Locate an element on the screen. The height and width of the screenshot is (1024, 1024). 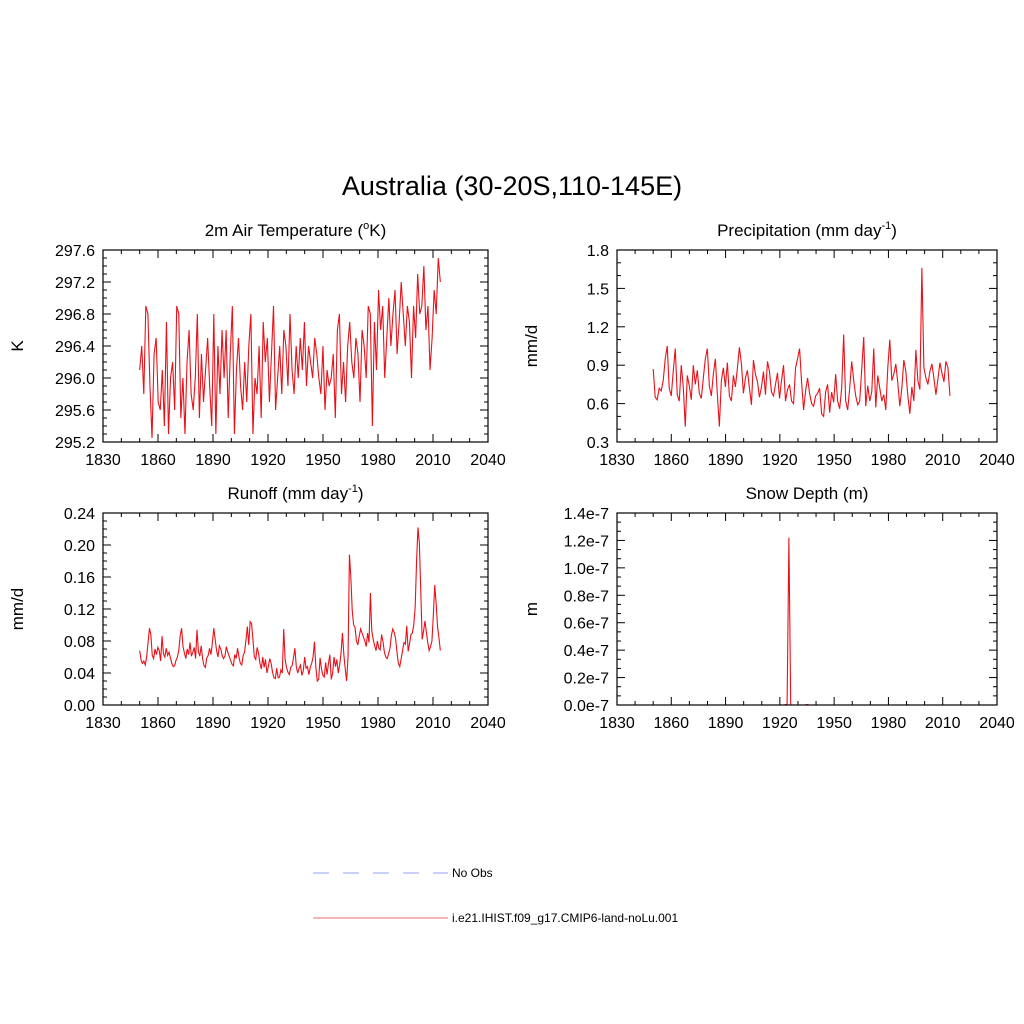
y-tick-label: 0.24 is located at coordinates (79, 514).